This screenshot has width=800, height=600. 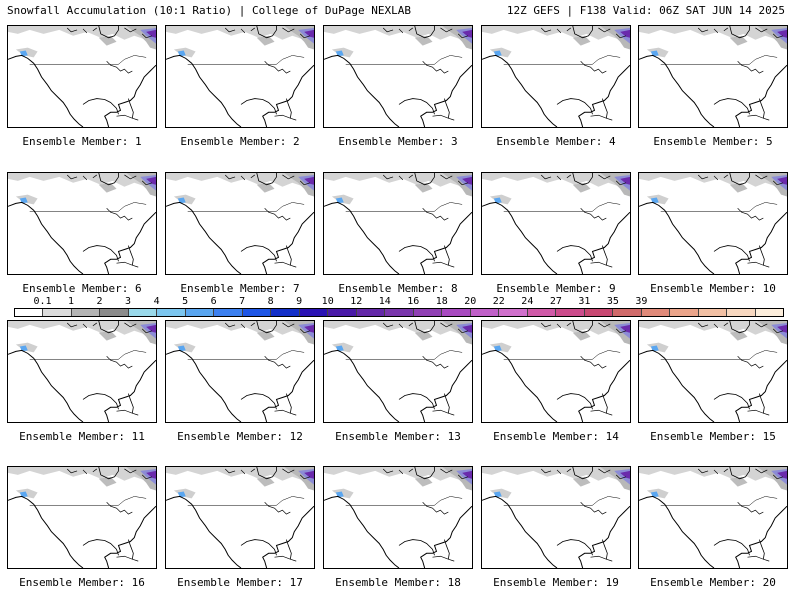 I want to click on legend-tick-label: 7, so click(x=242, y=301).